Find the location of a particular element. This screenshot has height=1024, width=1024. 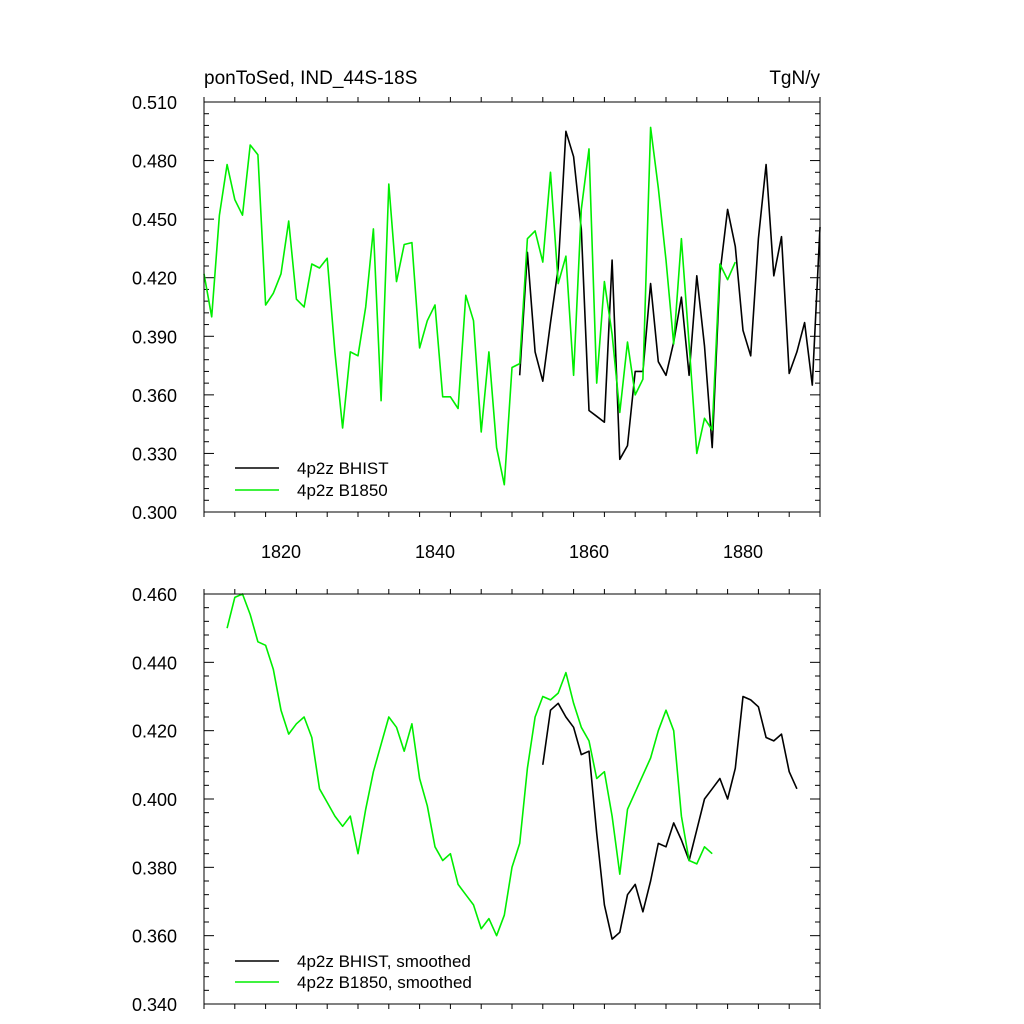

legend-label-bhist-smoothed: 4p2z BHIST, smoothed is located at coordinates (384, 961).